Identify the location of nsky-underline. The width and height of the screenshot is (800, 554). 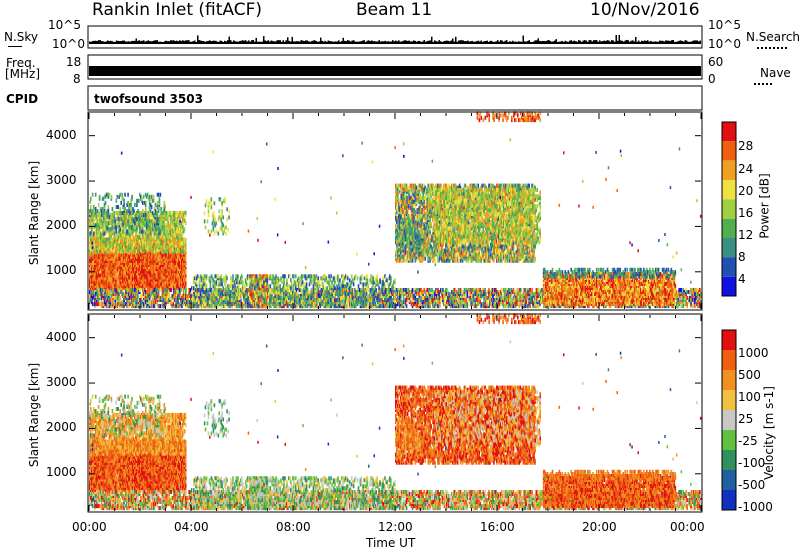
(15, 46).